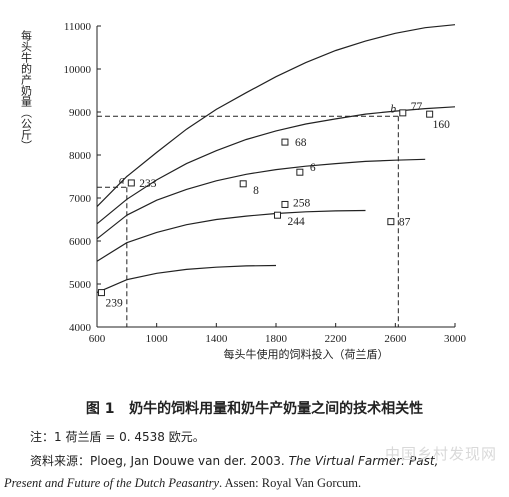 The width and height of the screenshot is (509, 497). Describe the element at coordinates (313, 168) in the screenshot. I see `data-point-label: 6` at that location.